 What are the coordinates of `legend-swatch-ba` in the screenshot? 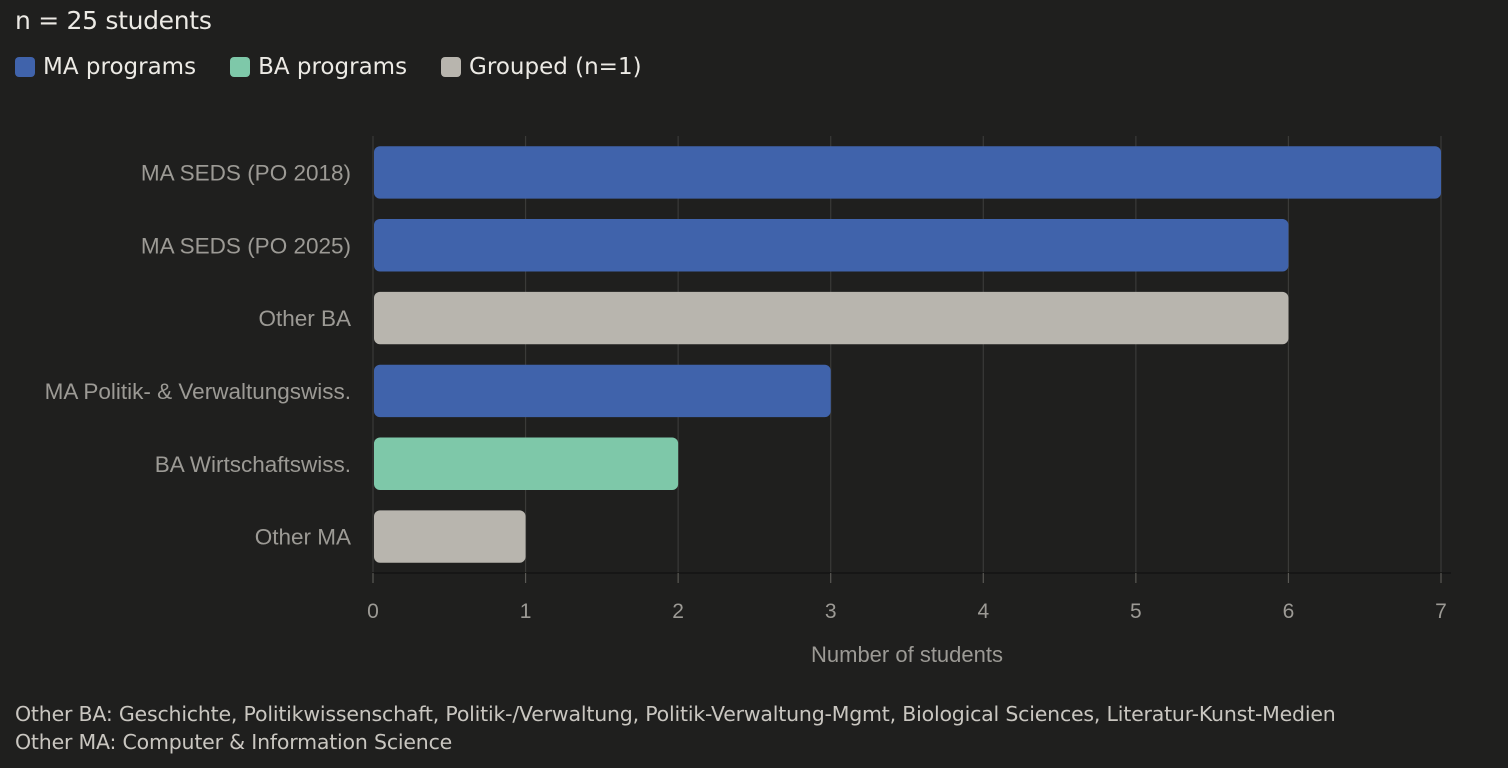 It's located at (240, 67).